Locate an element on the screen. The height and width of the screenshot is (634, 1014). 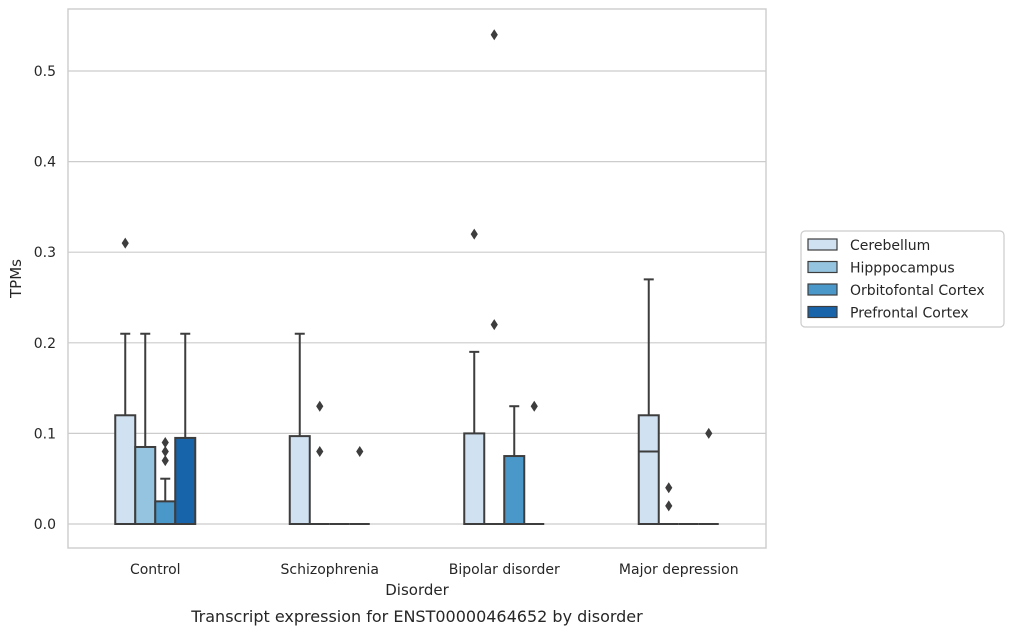
x-axis-label: Disorder is located at coordinates (417, 590).